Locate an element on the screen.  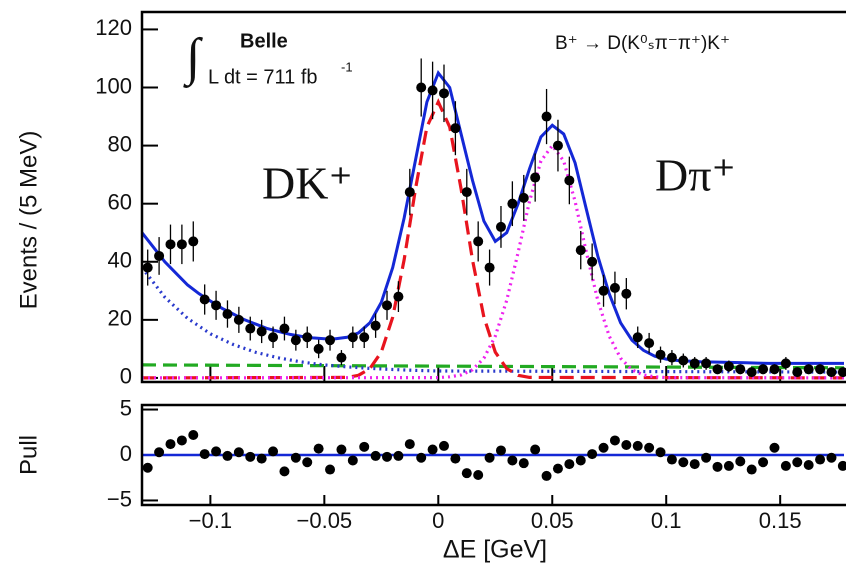
experiment-label: Belle is located at coordinates (264, 41).